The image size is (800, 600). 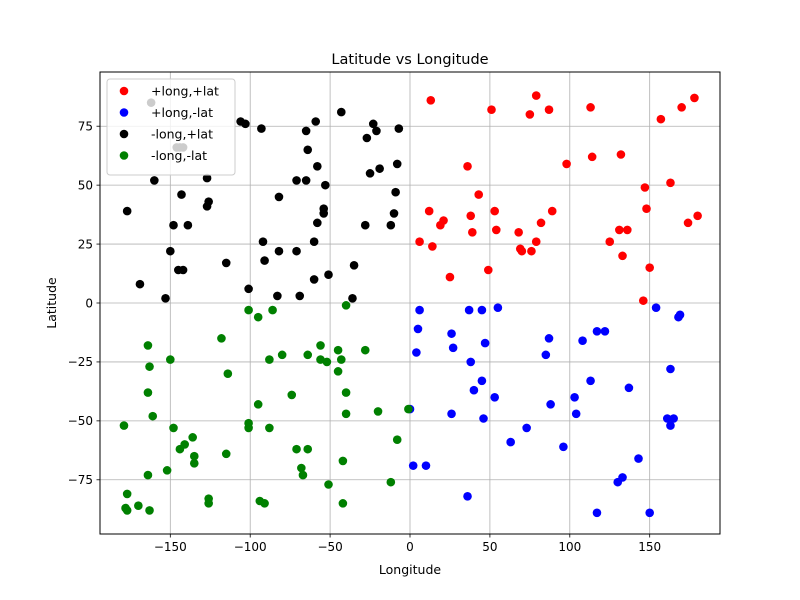 I want to click on legend: +long,+lat +long,-lat -long,+lat -long,-lat, so click(x=171, y=127).